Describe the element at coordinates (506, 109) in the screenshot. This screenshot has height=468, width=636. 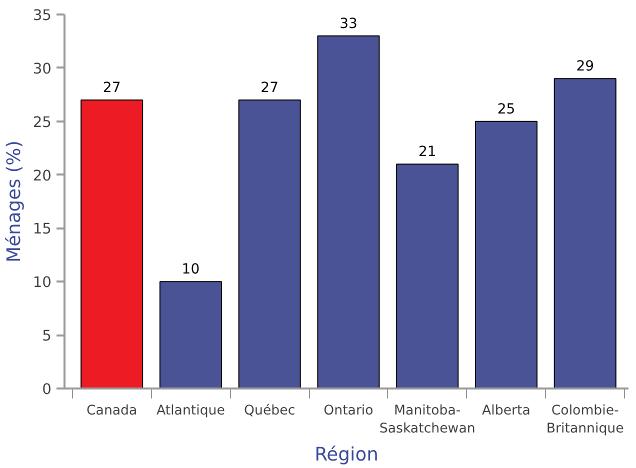
I see `data-label: 25` at that location.